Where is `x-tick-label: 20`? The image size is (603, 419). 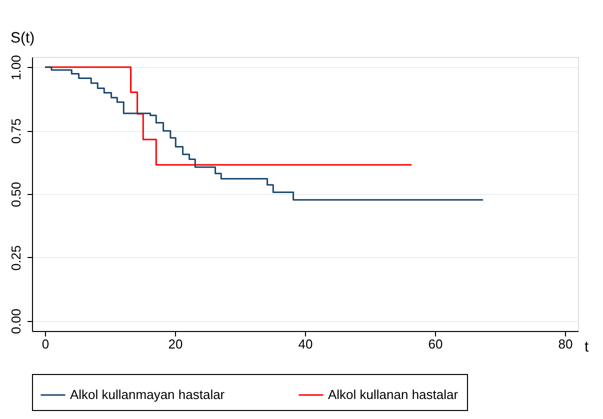
x-tick-label: 20 is located at coordinates (175, 344).